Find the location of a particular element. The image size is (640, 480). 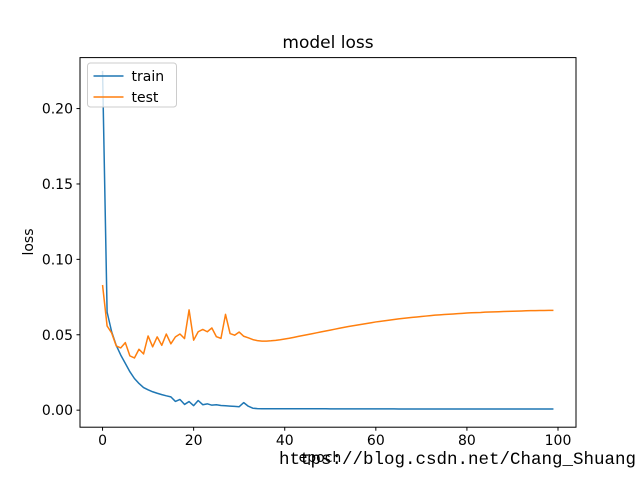

x-axis-ticks: 0 20 40 60 80 100 is located at coordinates (334, 438).